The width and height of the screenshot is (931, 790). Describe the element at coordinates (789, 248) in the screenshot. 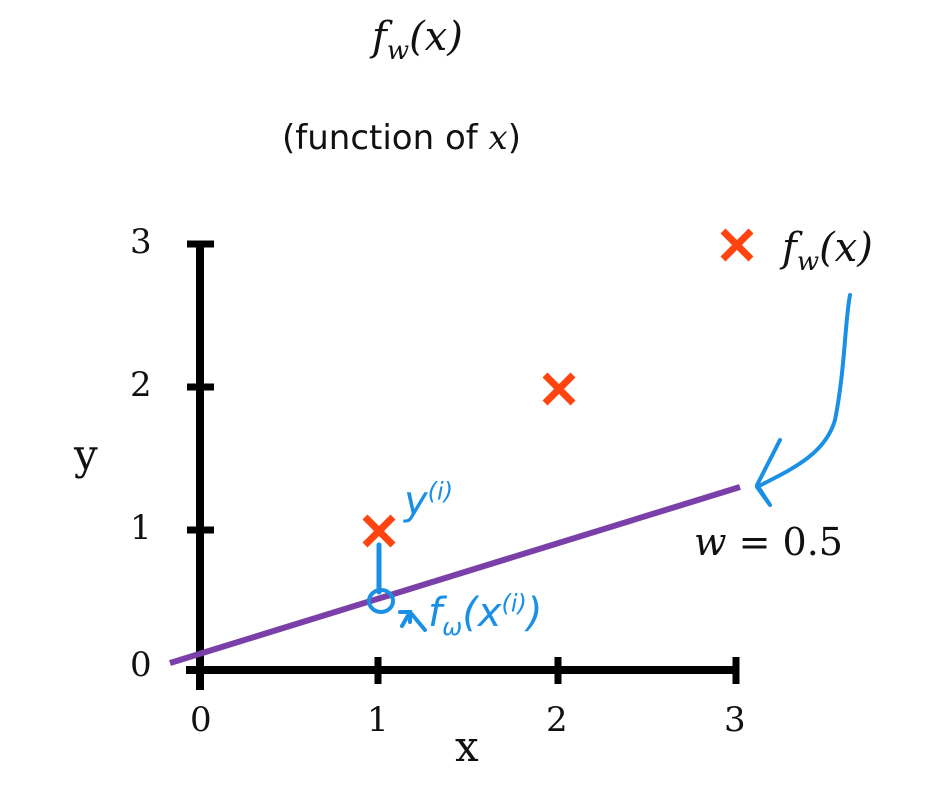

I see `line-label-f: f` at that location.